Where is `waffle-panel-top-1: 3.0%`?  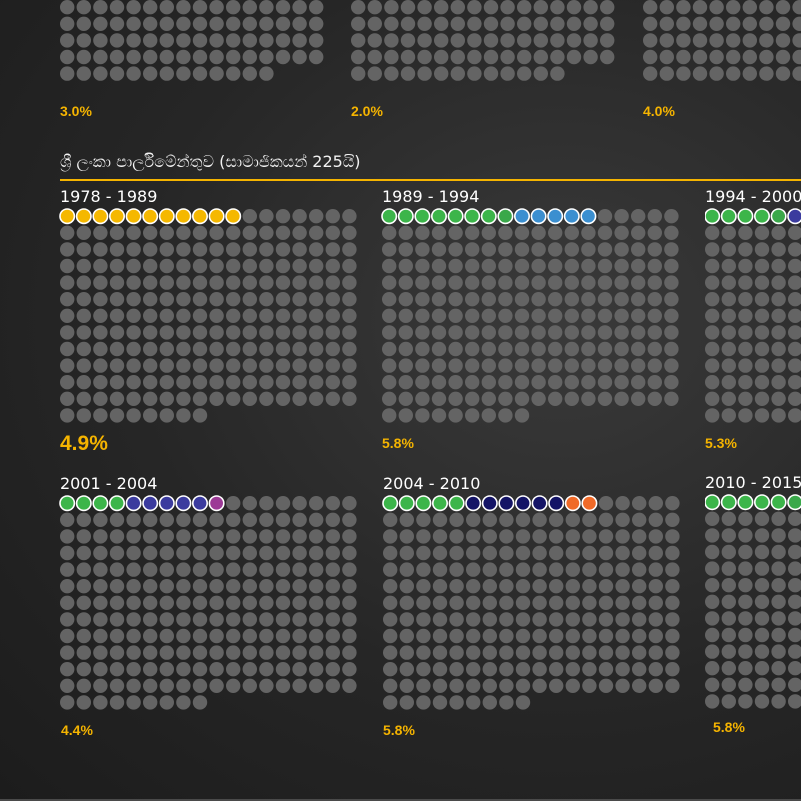 waffle-panel-top-1: 3.0% is located at coordinates (205, 65).